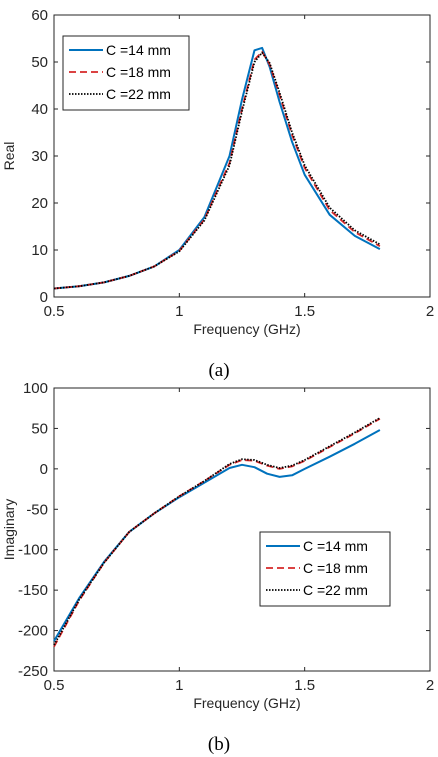 Image resolution: width=438 pixels, height=757 pixels. I want to click on y-axis-label: Real, so click(9, 156).